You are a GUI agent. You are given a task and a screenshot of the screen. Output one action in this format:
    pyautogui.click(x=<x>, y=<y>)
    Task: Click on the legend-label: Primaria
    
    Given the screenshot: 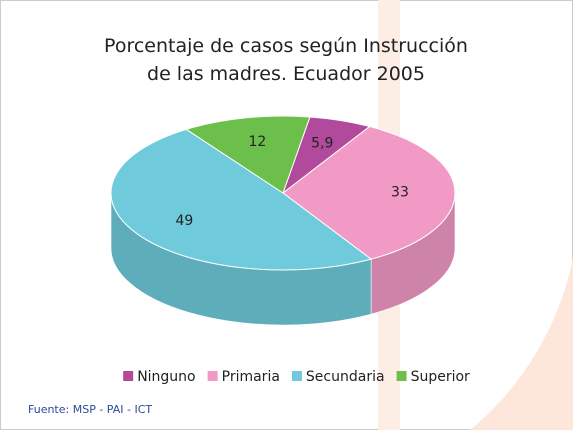 What is the action you would take?
    pyautogui.click(x=251, y=377)
    